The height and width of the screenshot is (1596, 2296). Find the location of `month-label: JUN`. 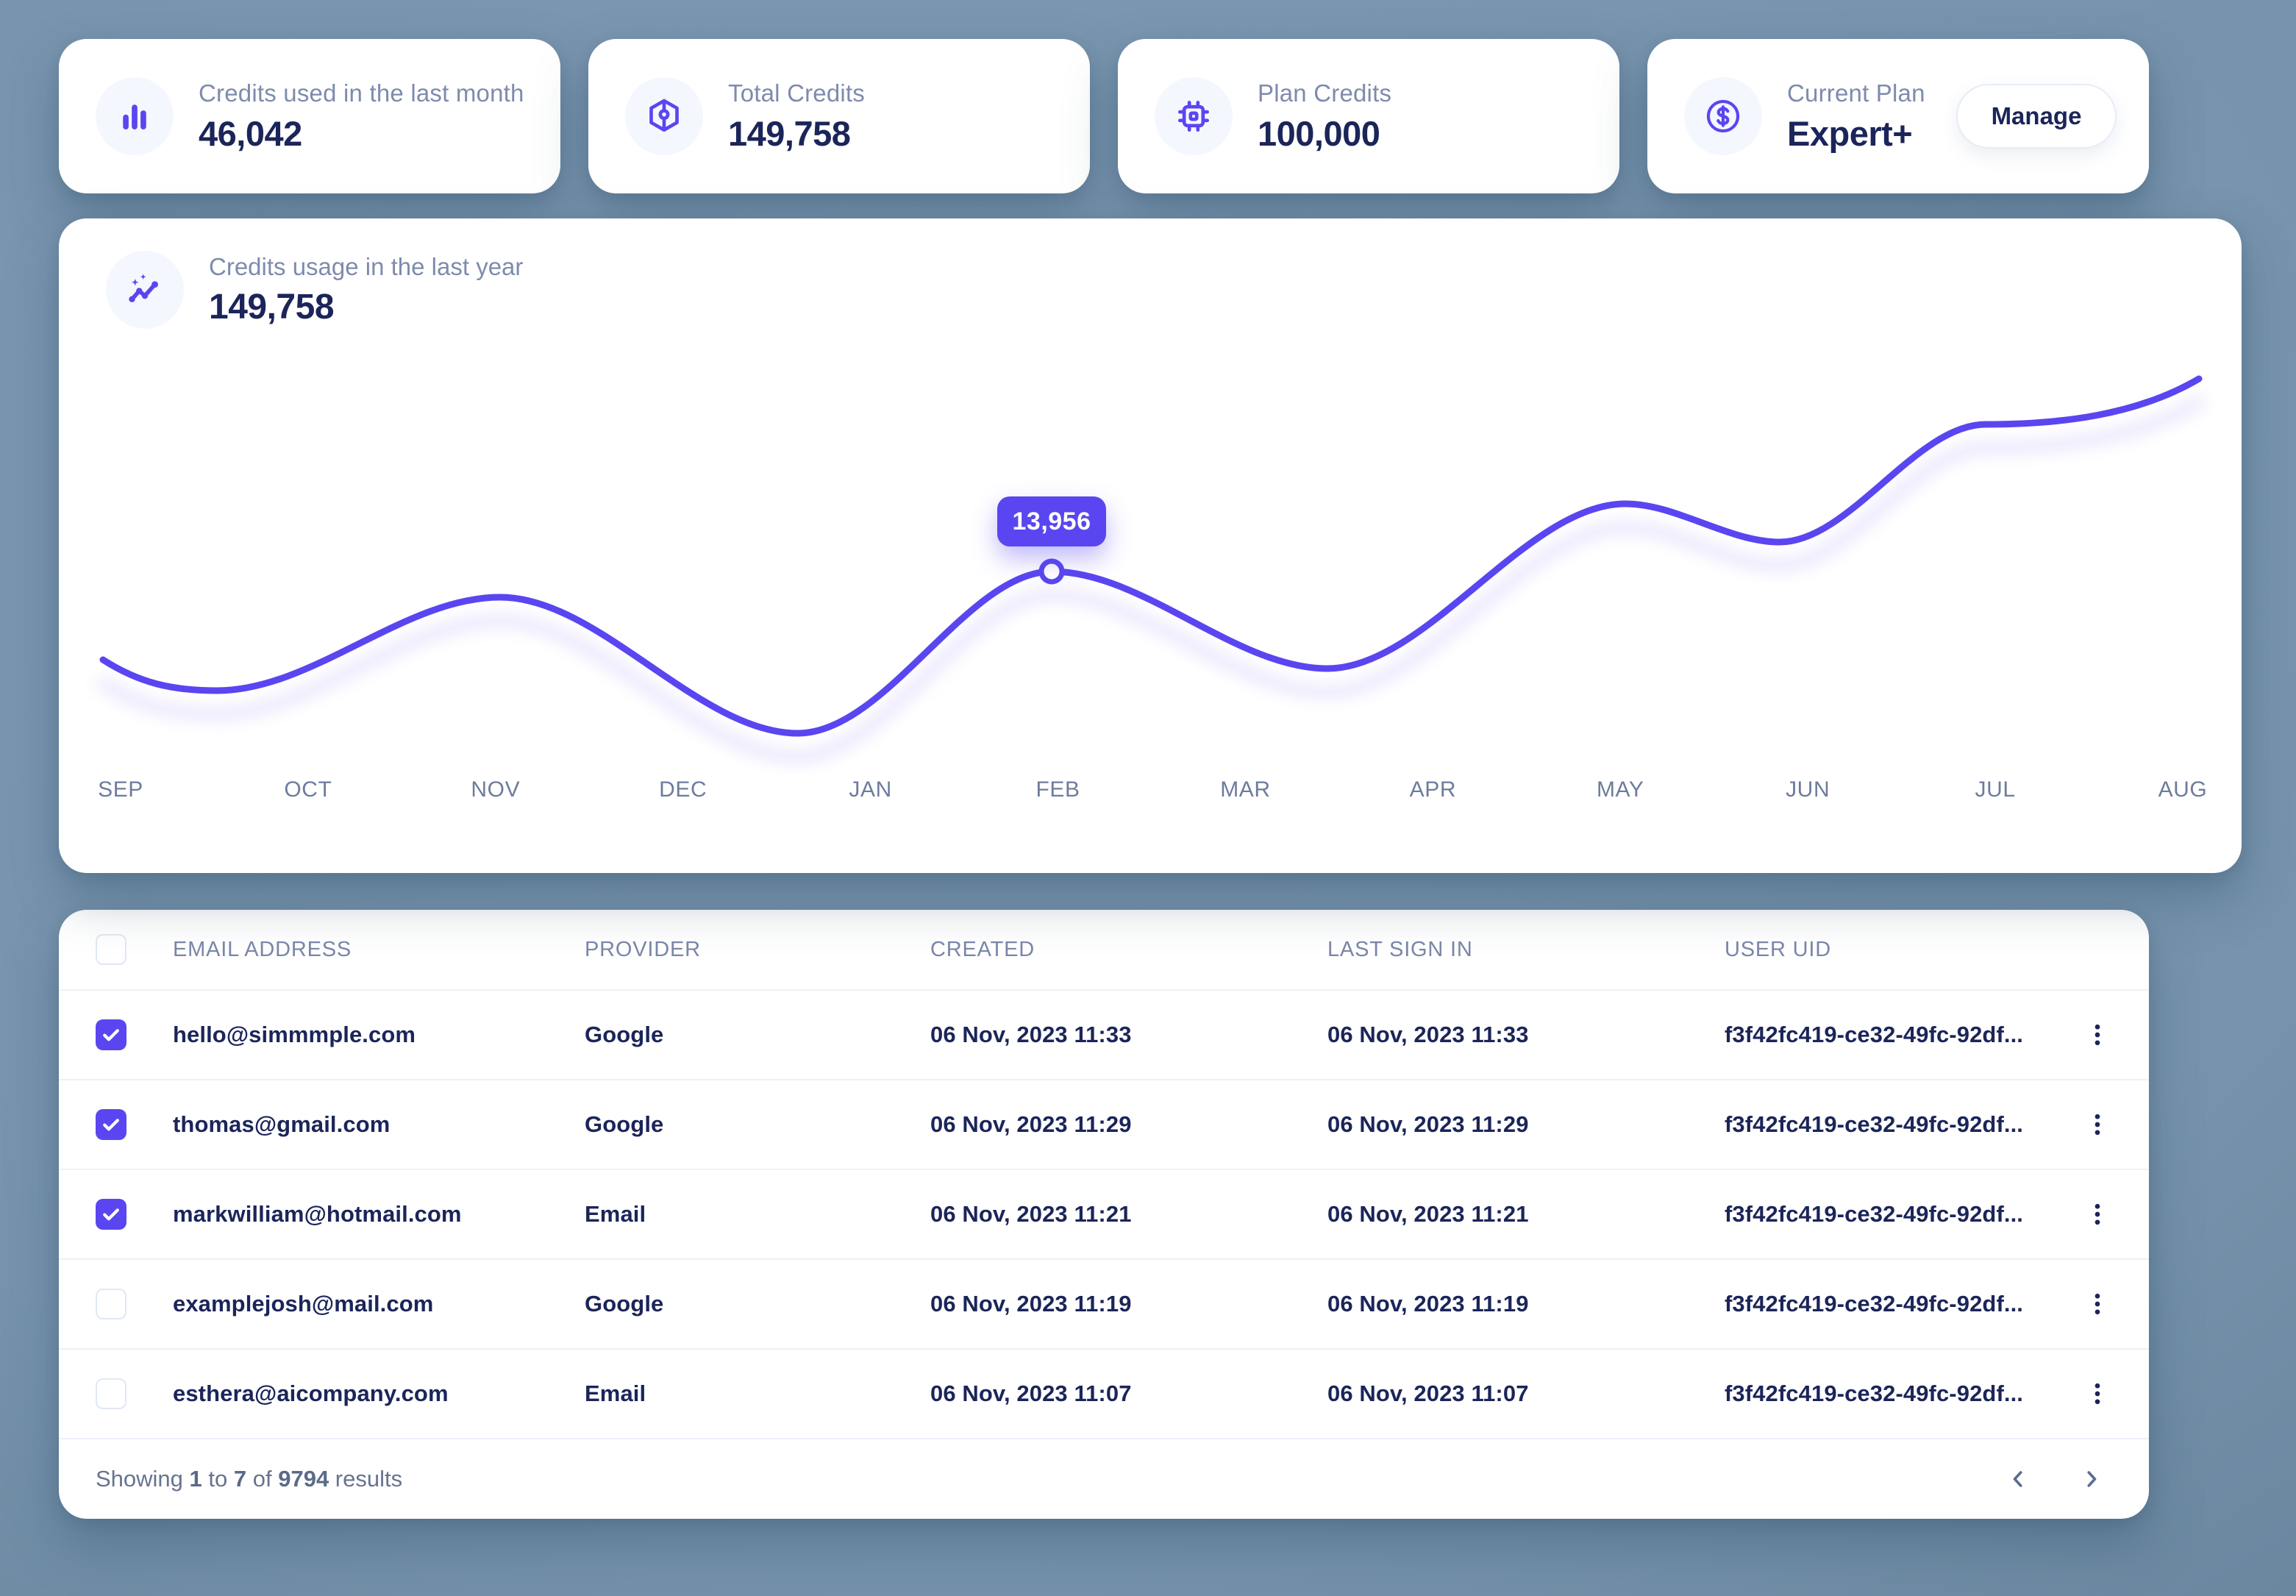

month-label: JUN is located at coordinates (1808, 789).